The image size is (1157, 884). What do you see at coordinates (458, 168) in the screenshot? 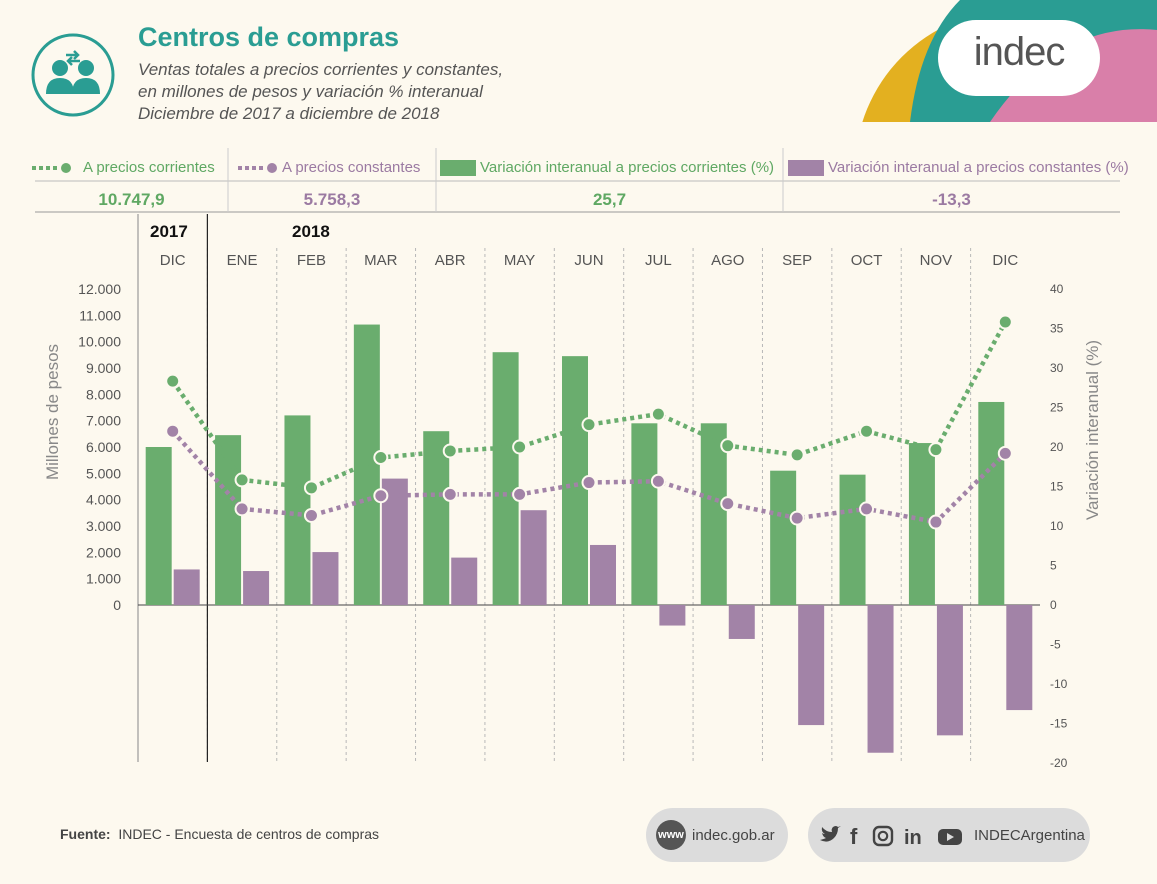
I see `legend-var-corrientes-swatch` at bounding box center [458, 168].